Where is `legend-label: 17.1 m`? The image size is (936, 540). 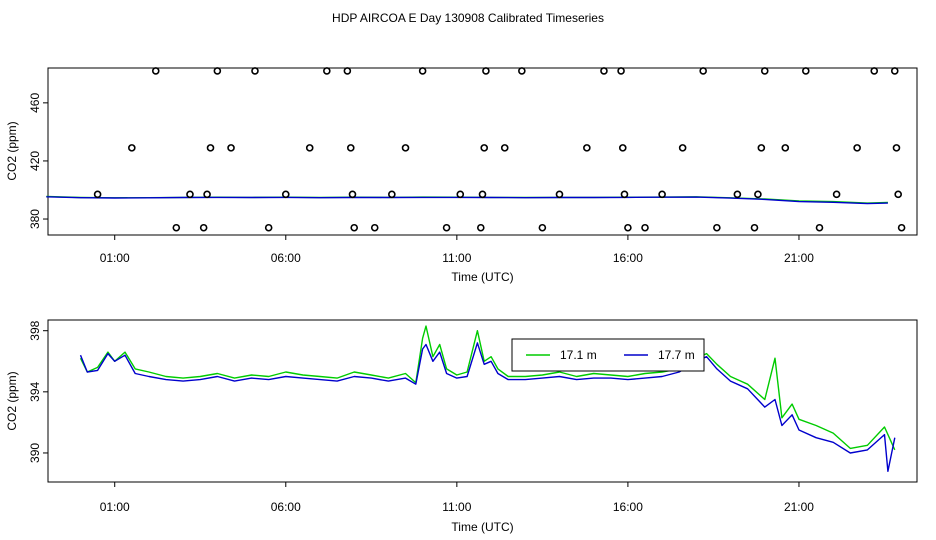 legend-label: 17.1 m is located at coordinates (578, 355).